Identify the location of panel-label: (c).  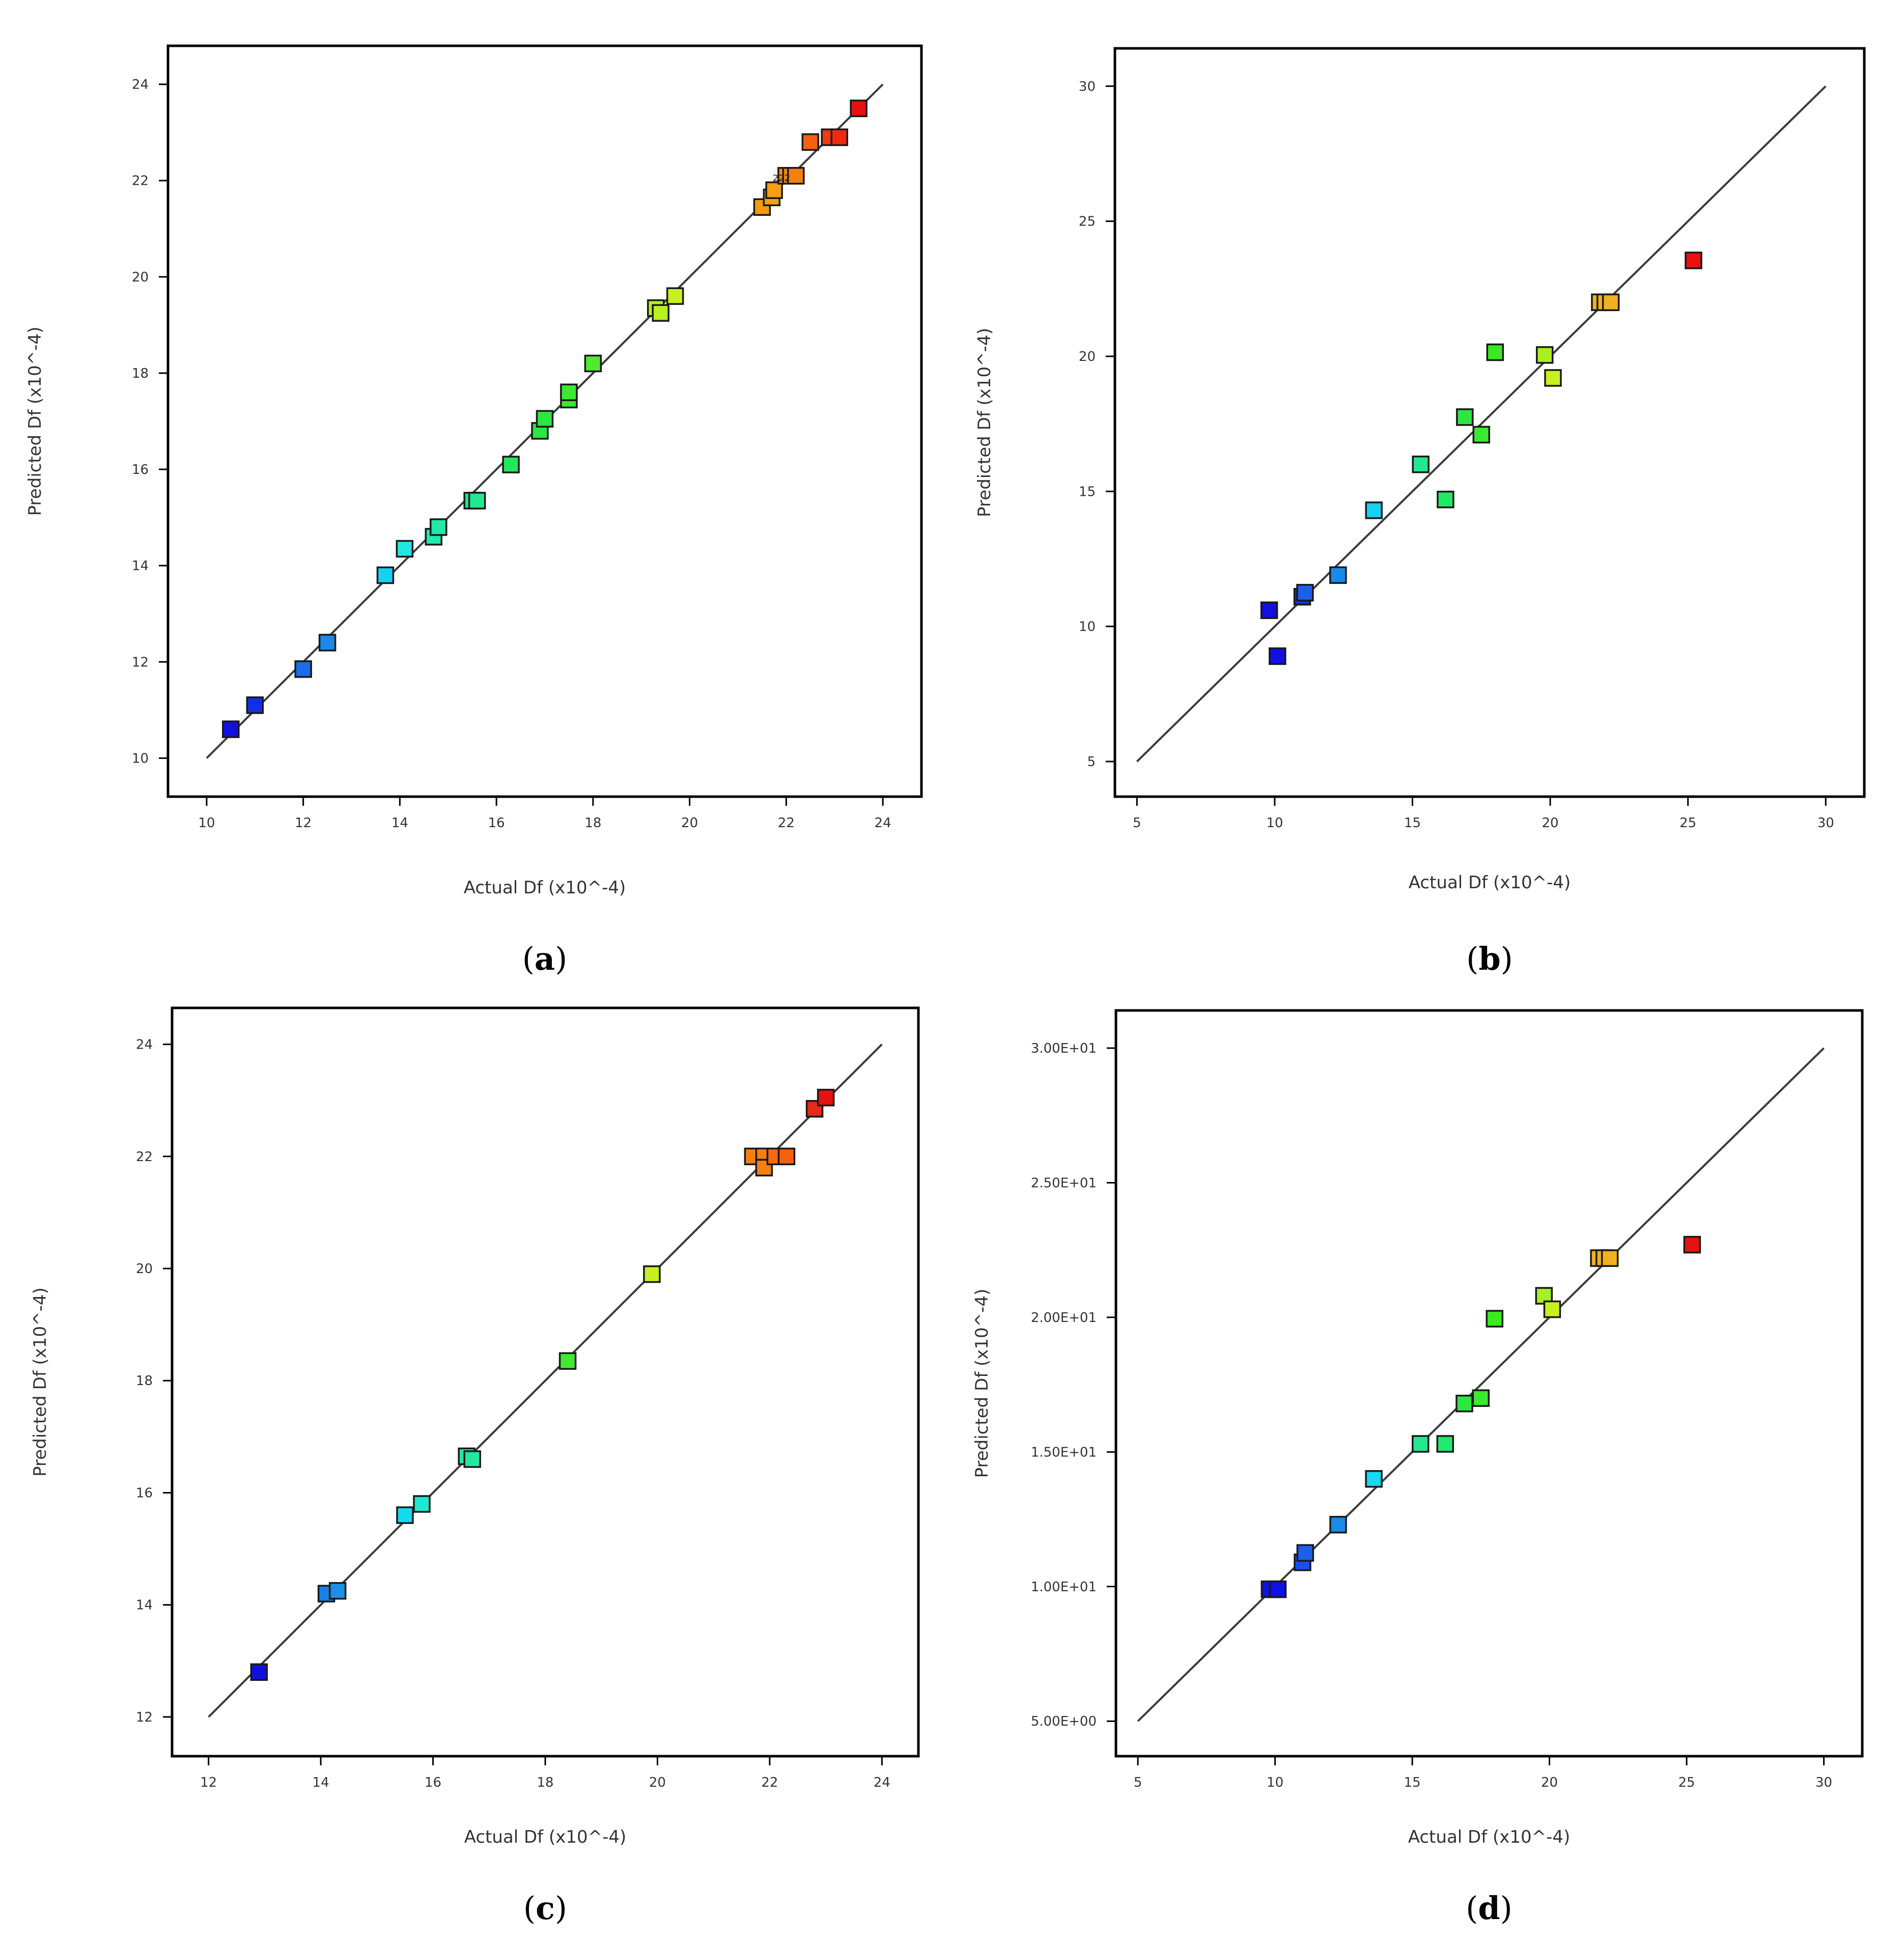
(545, 1908).